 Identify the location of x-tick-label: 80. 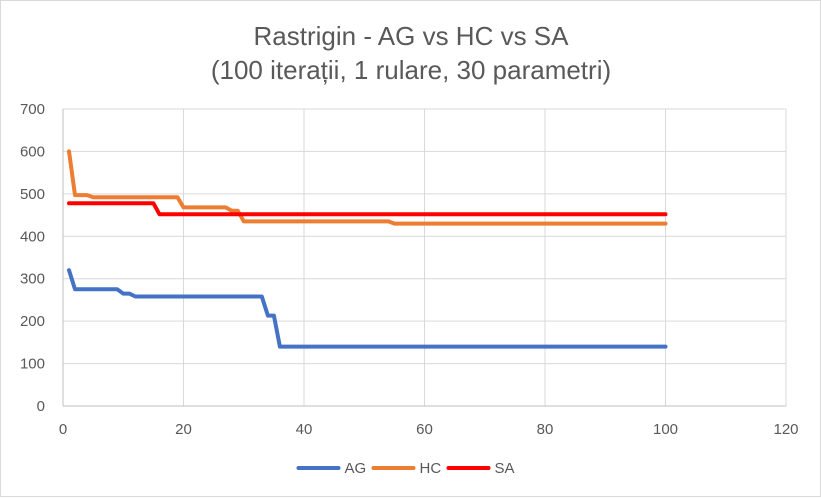
(545, 429).